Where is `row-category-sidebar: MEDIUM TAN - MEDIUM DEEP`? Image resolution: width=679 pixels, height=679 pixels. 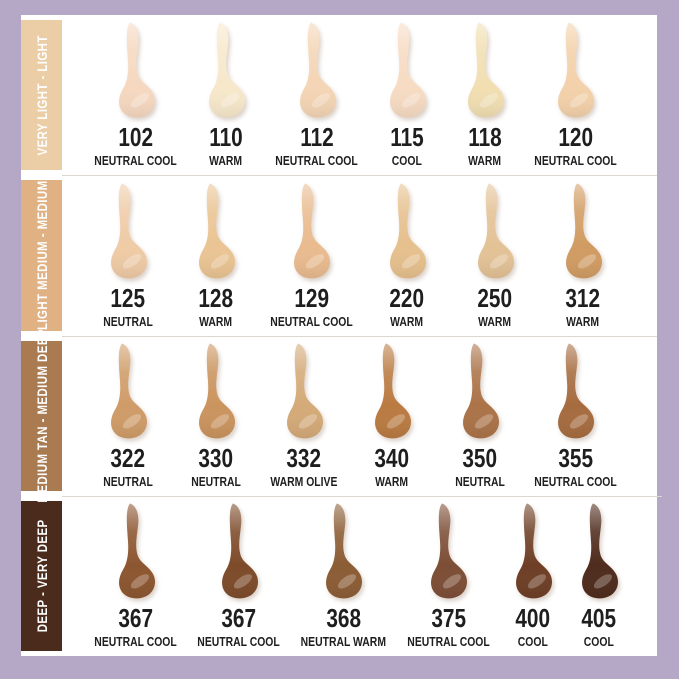
row-category-sidebar: MEDIUM TAN - MEDIUM DEEP is located at coordinates (41, 415).